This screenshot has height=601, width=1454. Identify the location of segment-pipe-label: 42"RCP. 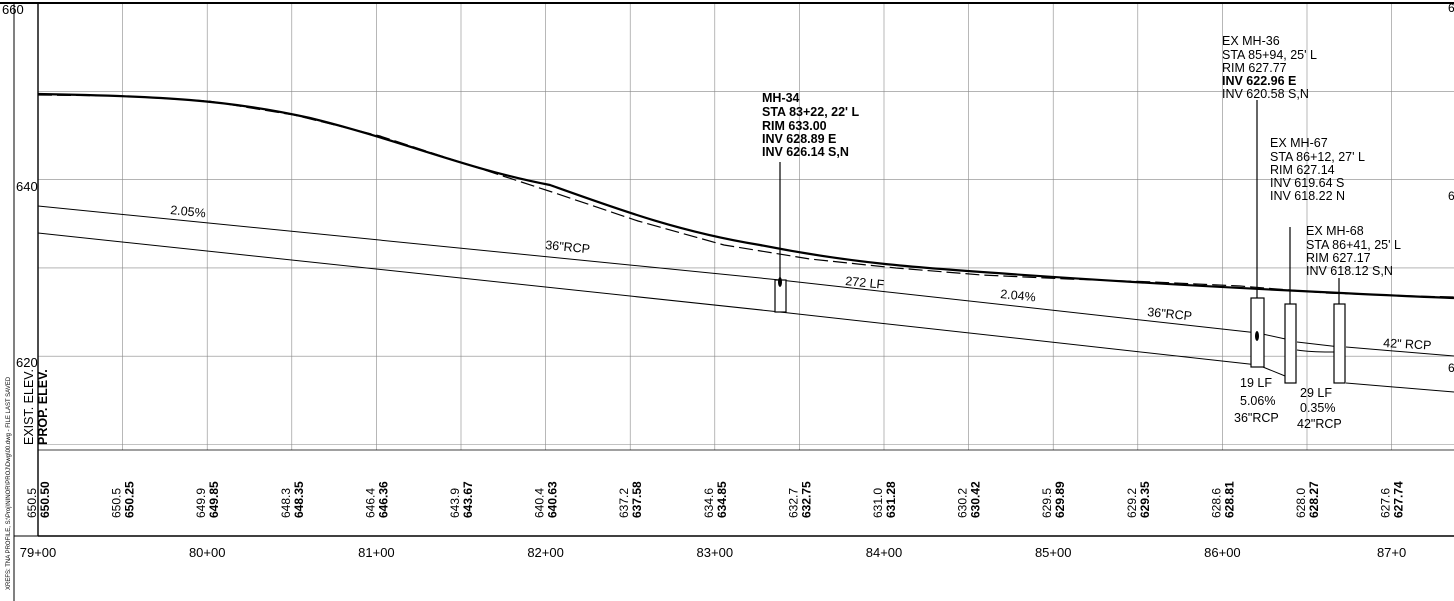
(1319, 424).